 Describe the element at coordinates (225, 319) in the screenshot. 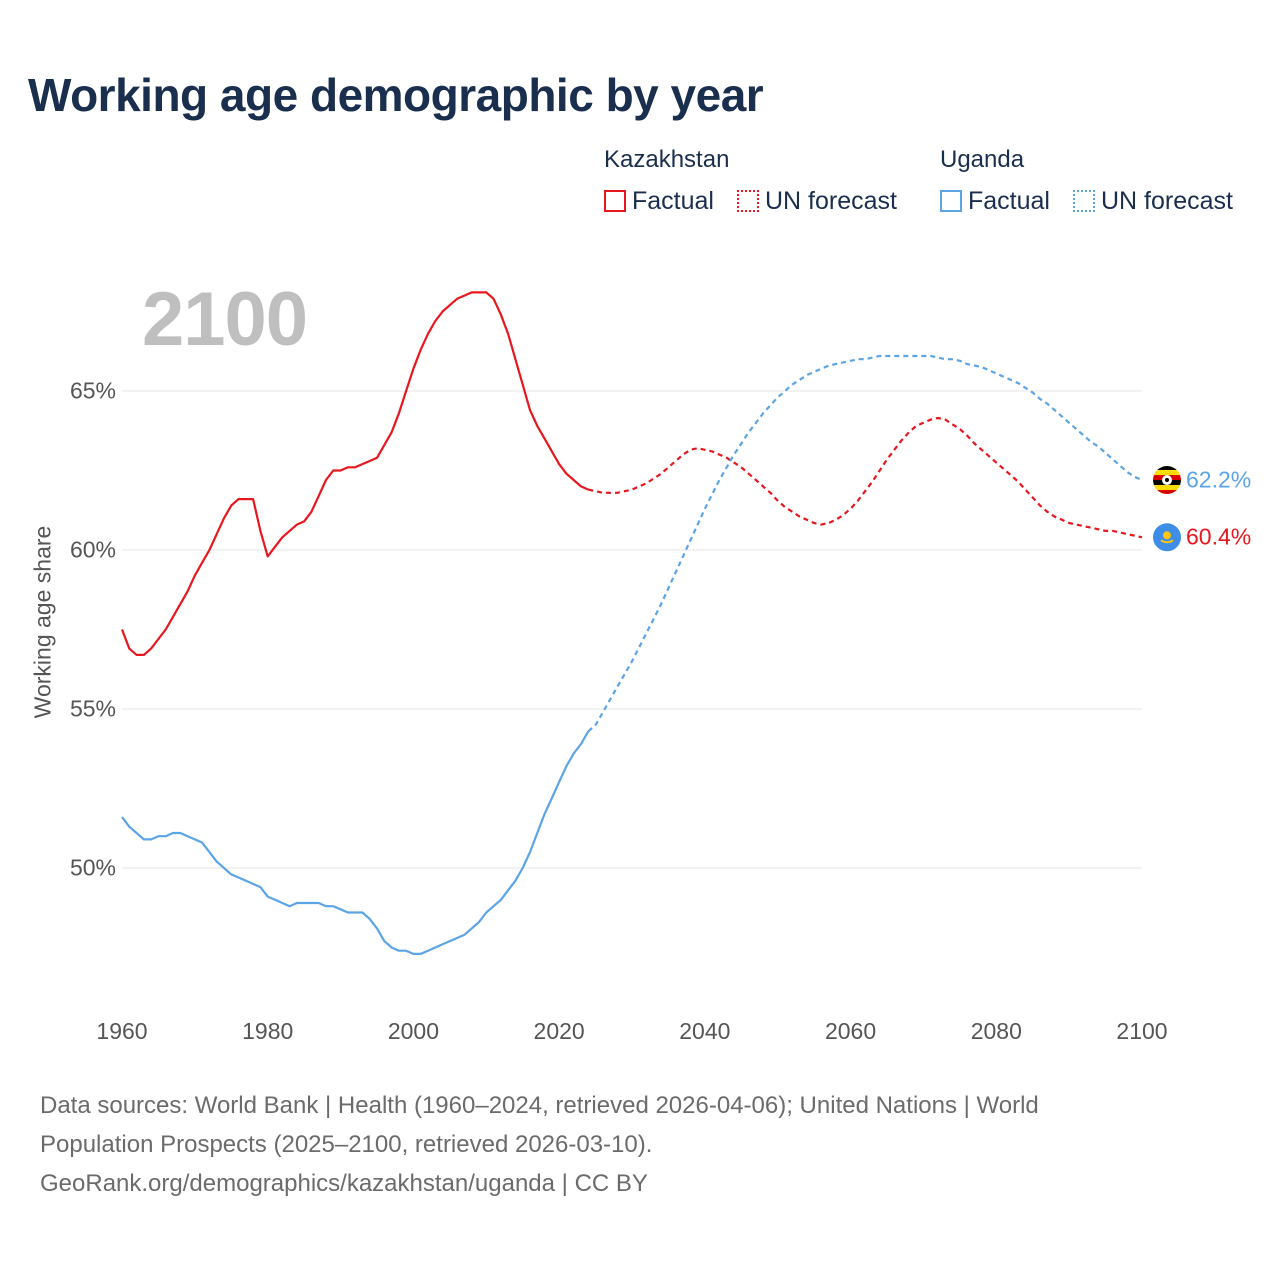

I see `year-watermark: 2100` at that location.